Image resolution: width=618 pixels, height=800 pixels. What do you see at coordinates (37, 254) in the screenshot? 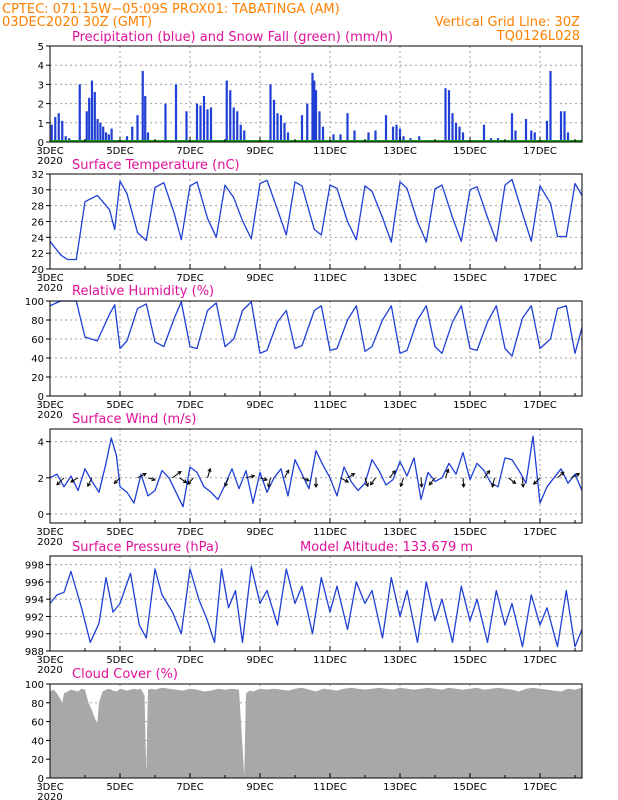
I see `y-tick-label: 22` at bounding box center [37, 254].